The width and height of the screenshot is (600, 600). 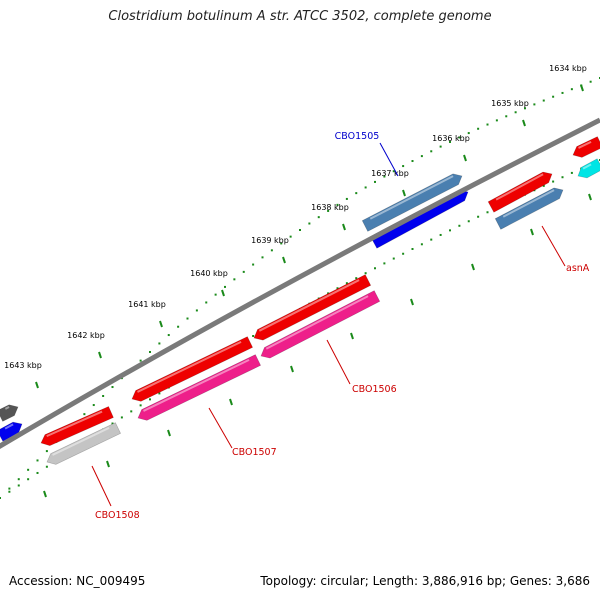 I want to click on kbp-tick-label: 1638 kbp, so click(x=330, y=207).